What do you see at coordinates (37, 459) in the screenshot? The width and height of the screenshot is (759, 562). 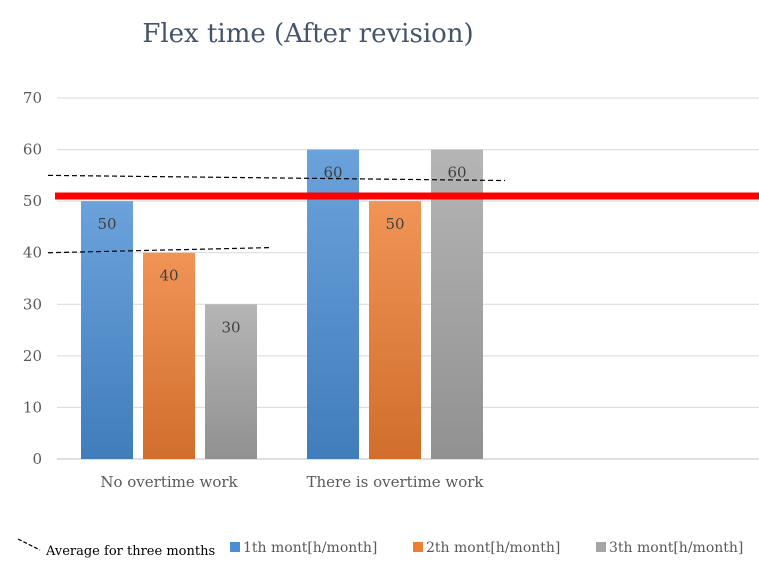 I see `y-tick-label: 0` at bounding box center [37, 459].